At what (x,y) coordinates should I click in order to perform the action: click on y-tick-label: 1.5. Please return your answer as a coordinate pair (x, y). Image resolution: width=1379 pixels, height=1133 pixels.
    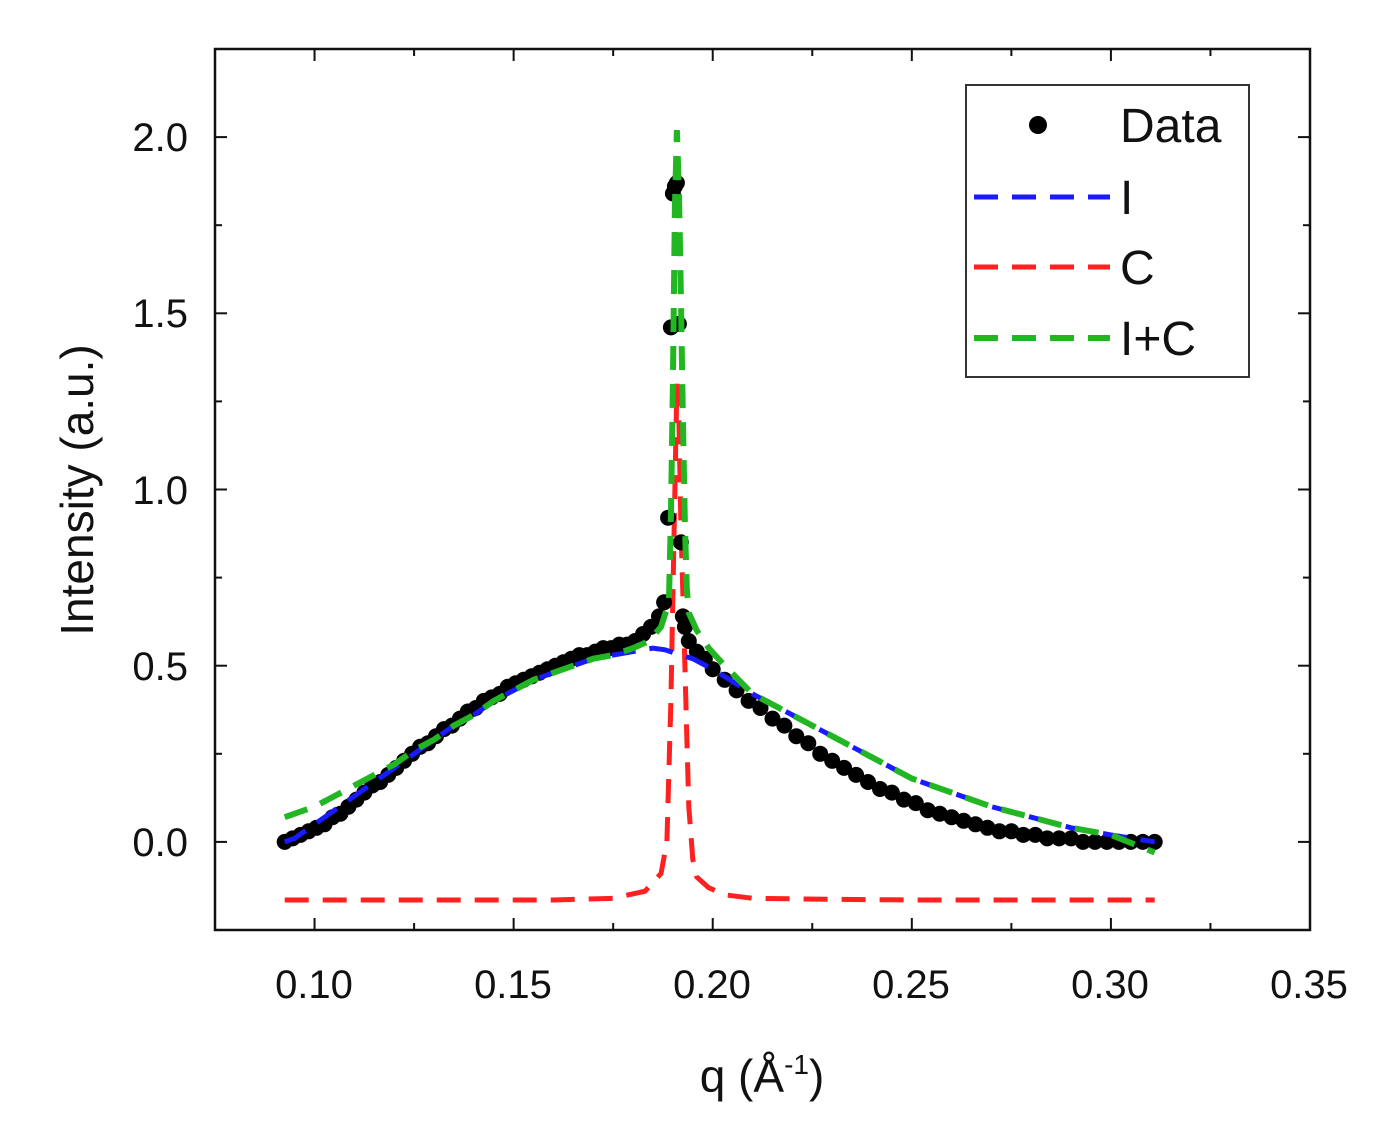
    Looking at the image, I should click on (160, 314).